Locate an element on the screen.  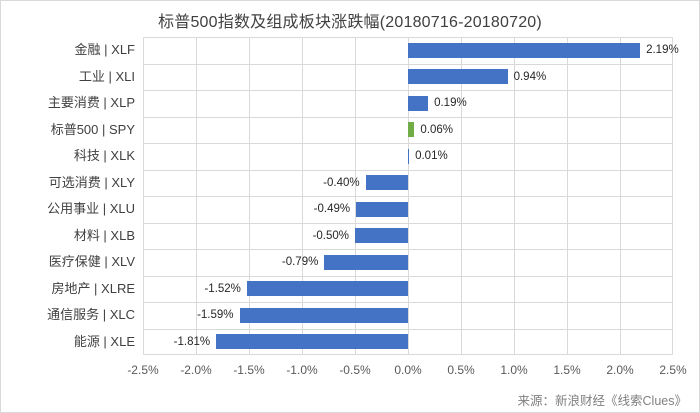
data-label-8: -0.79% is located at coordinates (300, 262).